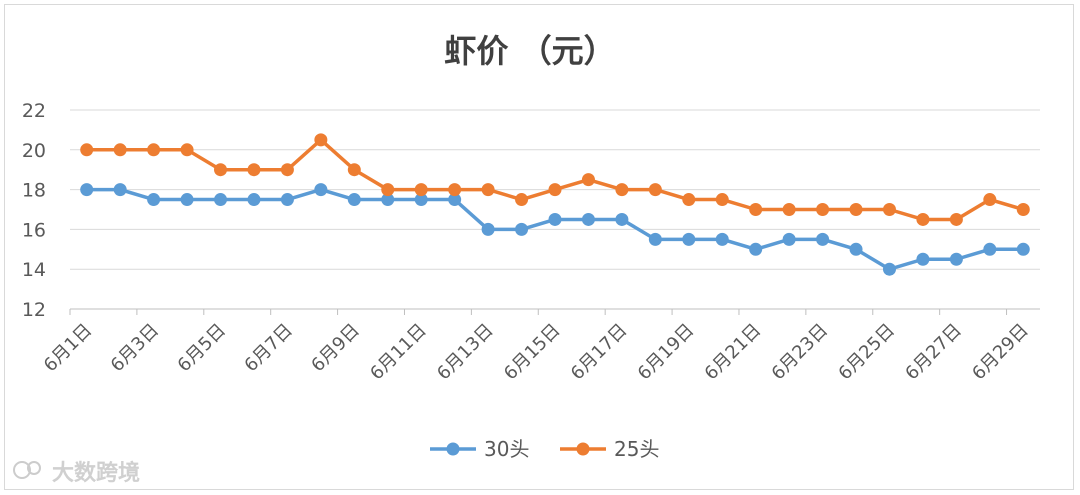  I want to click on legend: 30头 25头, so click(544, 449).